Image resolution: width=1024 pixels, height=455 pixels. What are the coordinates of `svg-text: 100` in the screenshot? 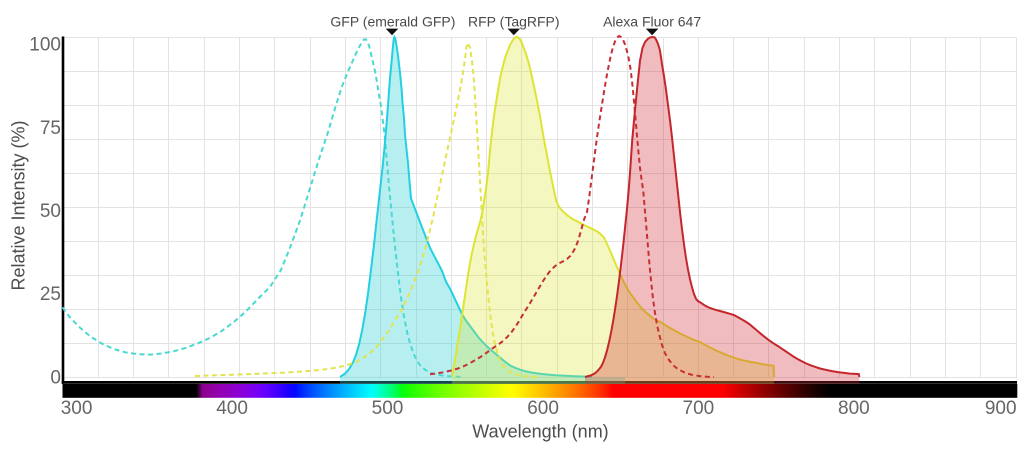 It's located at (45, 45).